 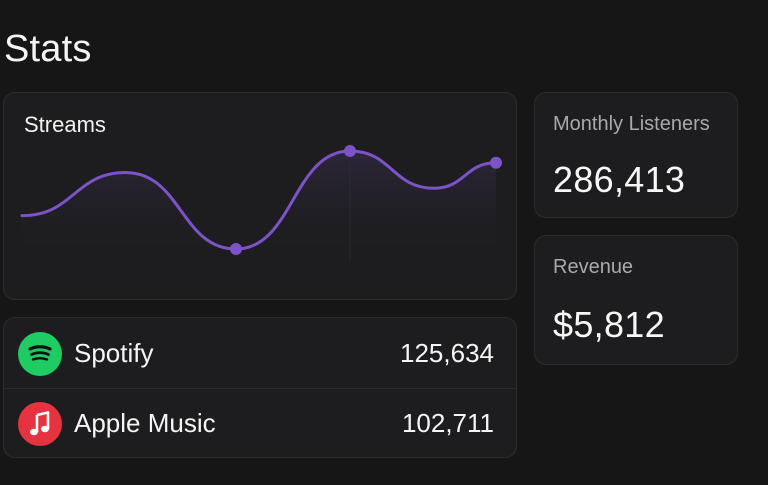 What do you see at coordinates (619, 179) in the screenshot?
I see `monthly-listeners-value: 286,413` at bounding box center [619, 179].